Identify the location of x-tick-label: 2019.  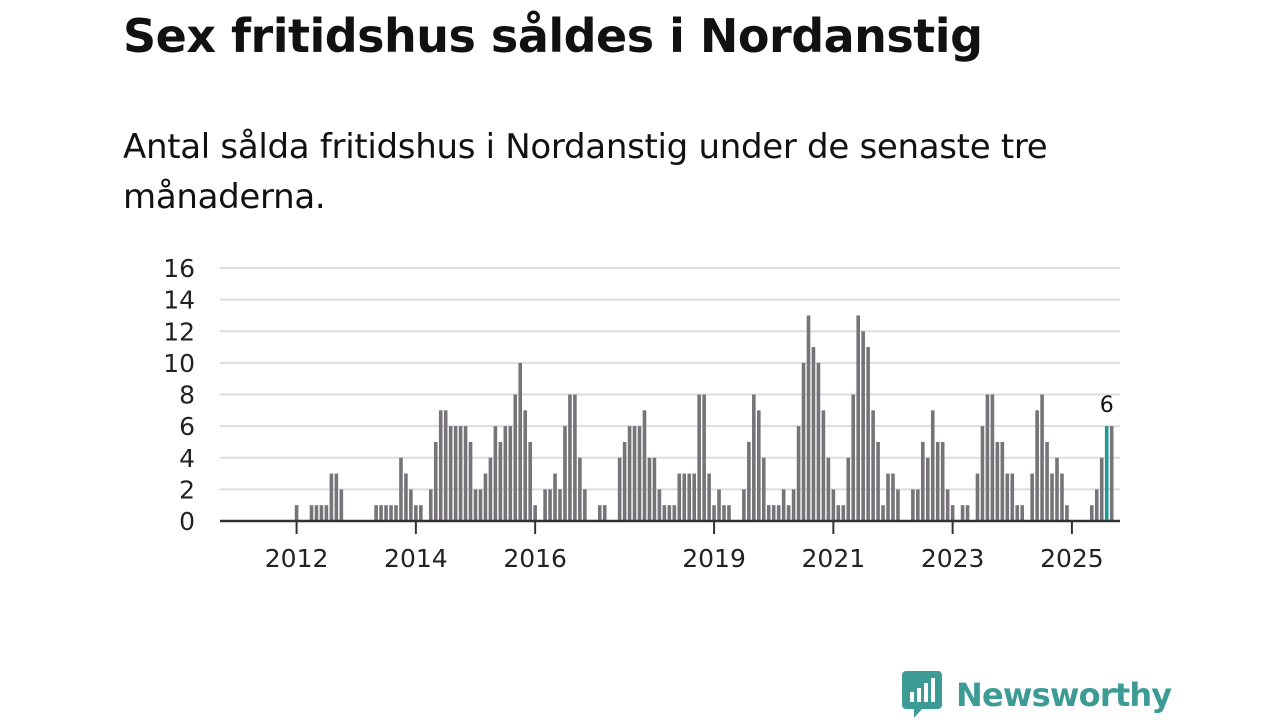
(714, 558).